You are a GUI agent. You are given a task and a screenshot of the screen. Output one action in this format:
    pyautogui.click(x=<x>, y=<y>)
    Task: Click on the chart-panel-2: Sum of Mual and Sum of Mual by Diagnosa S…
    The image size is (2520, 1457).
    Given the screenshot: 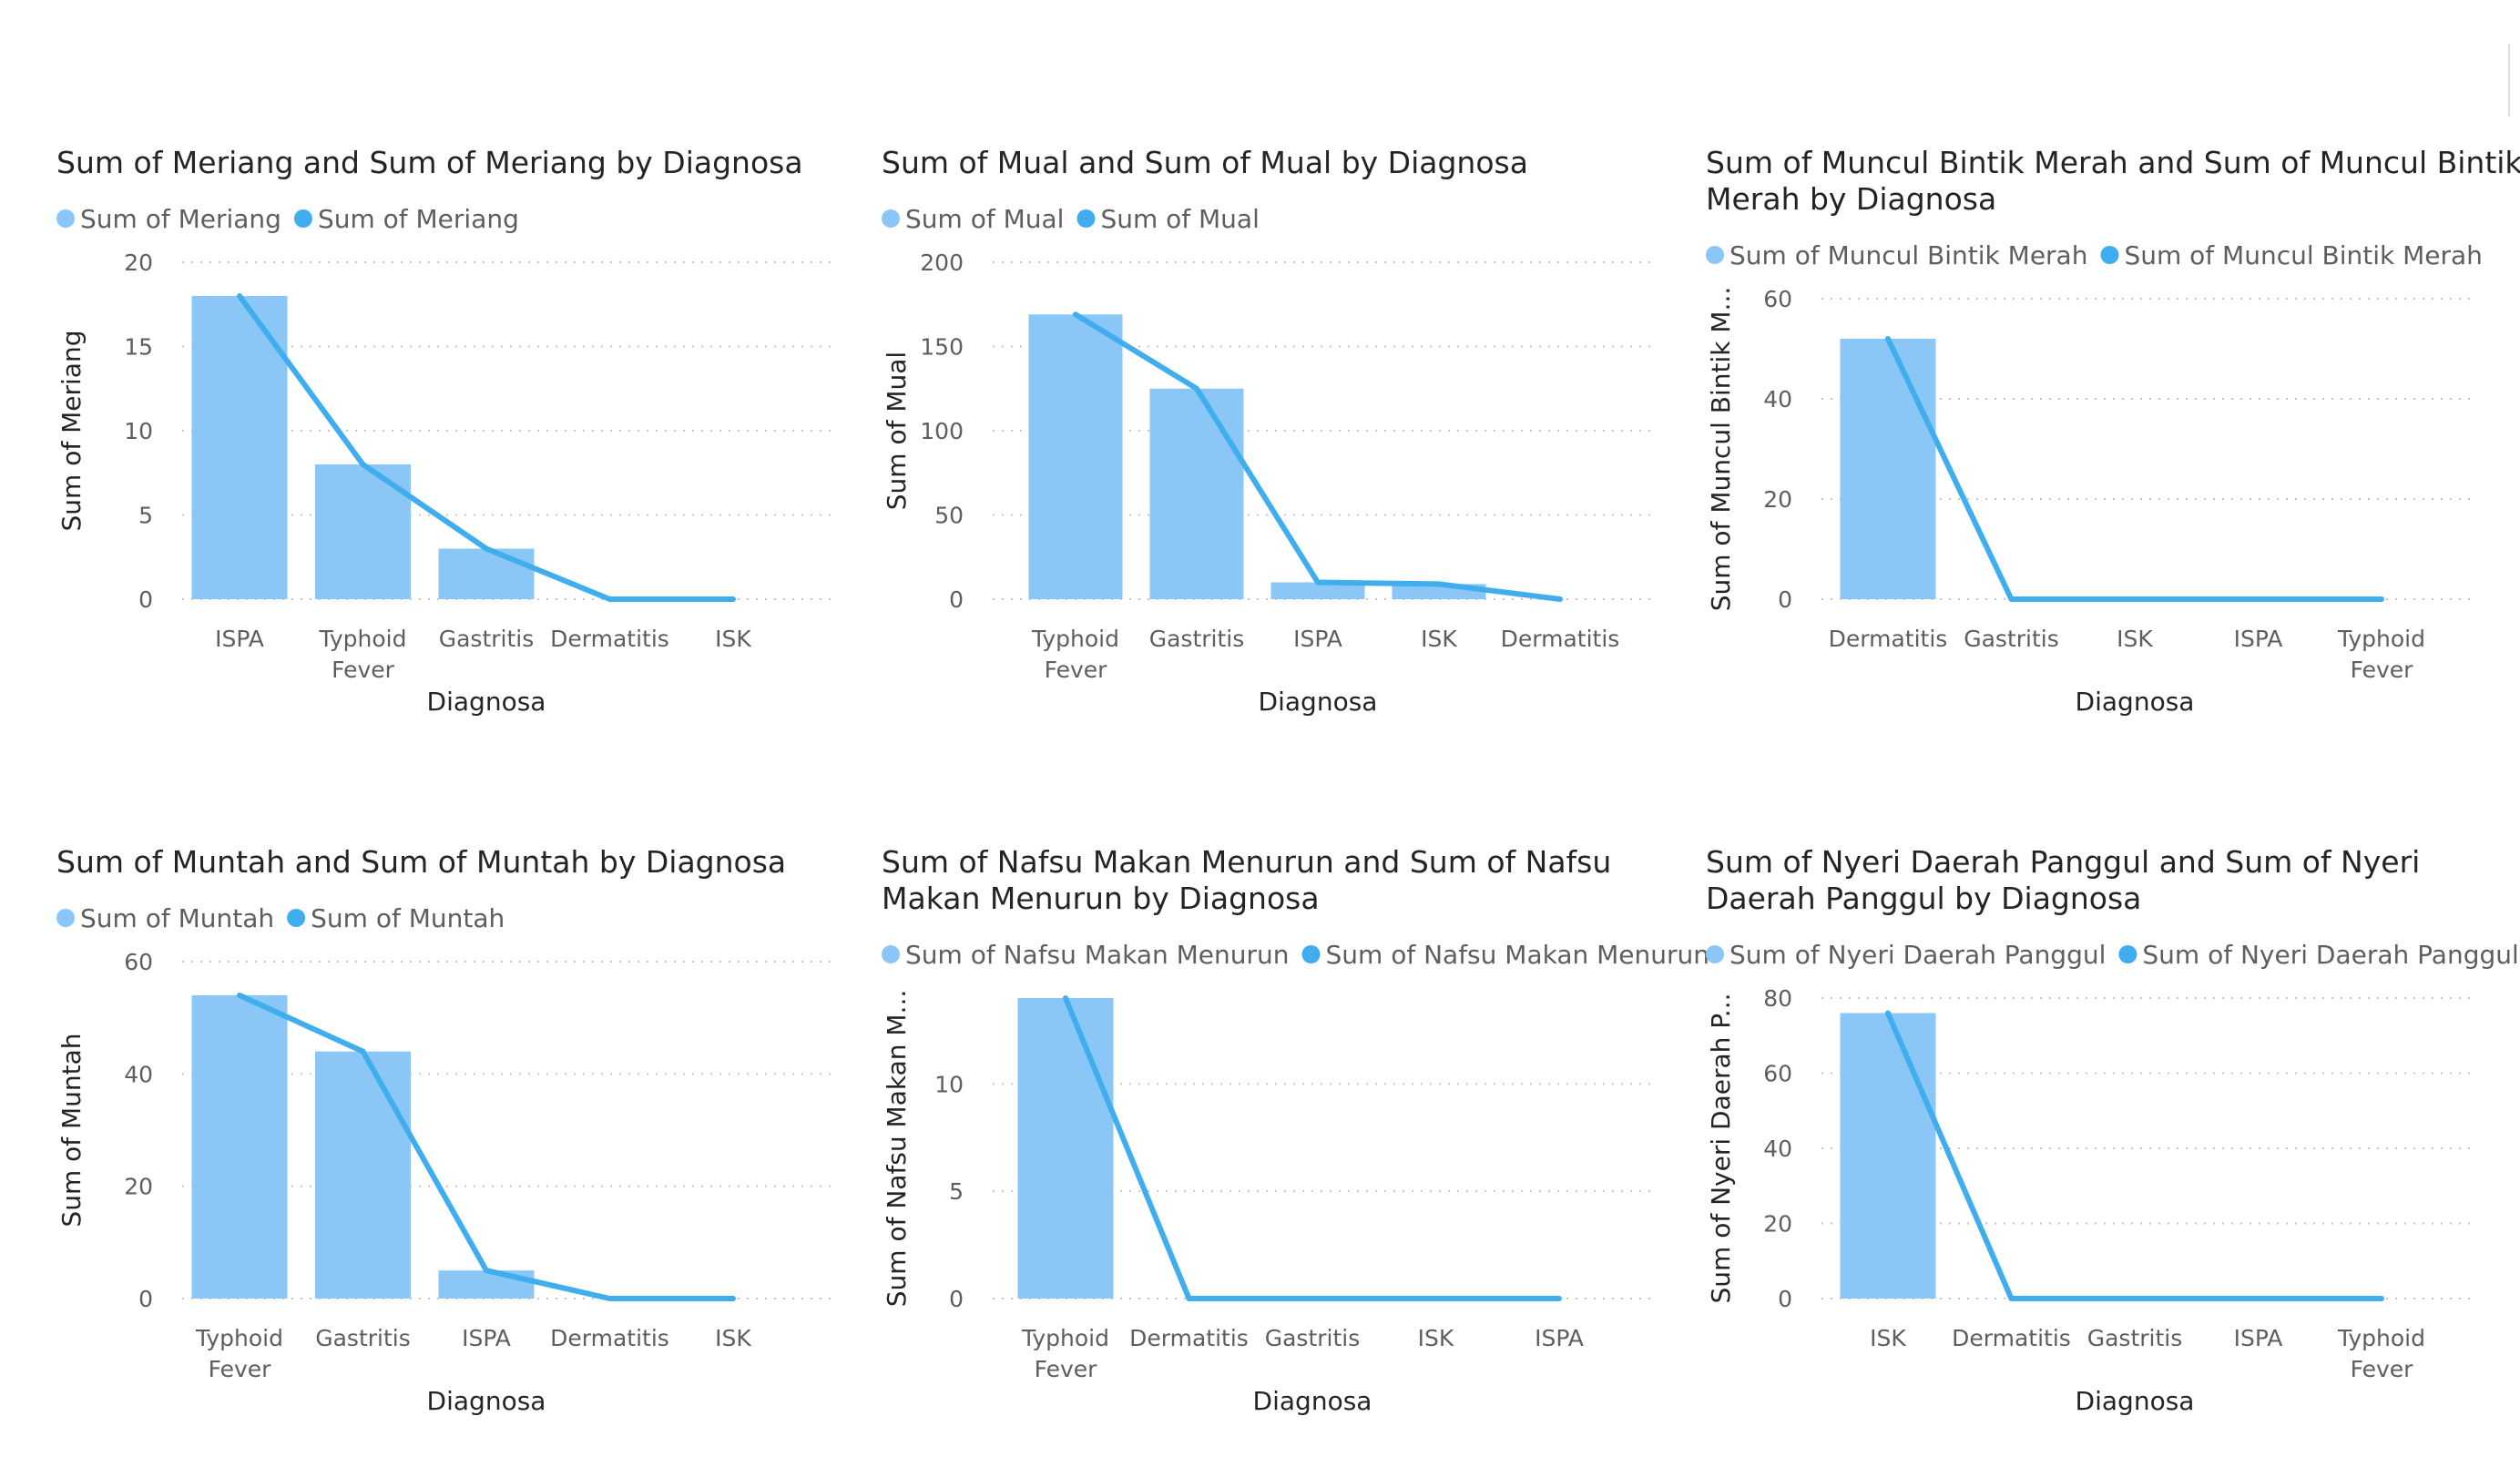 What is the action you would take?
    pyautogui.click(x=1270, y=431)
    